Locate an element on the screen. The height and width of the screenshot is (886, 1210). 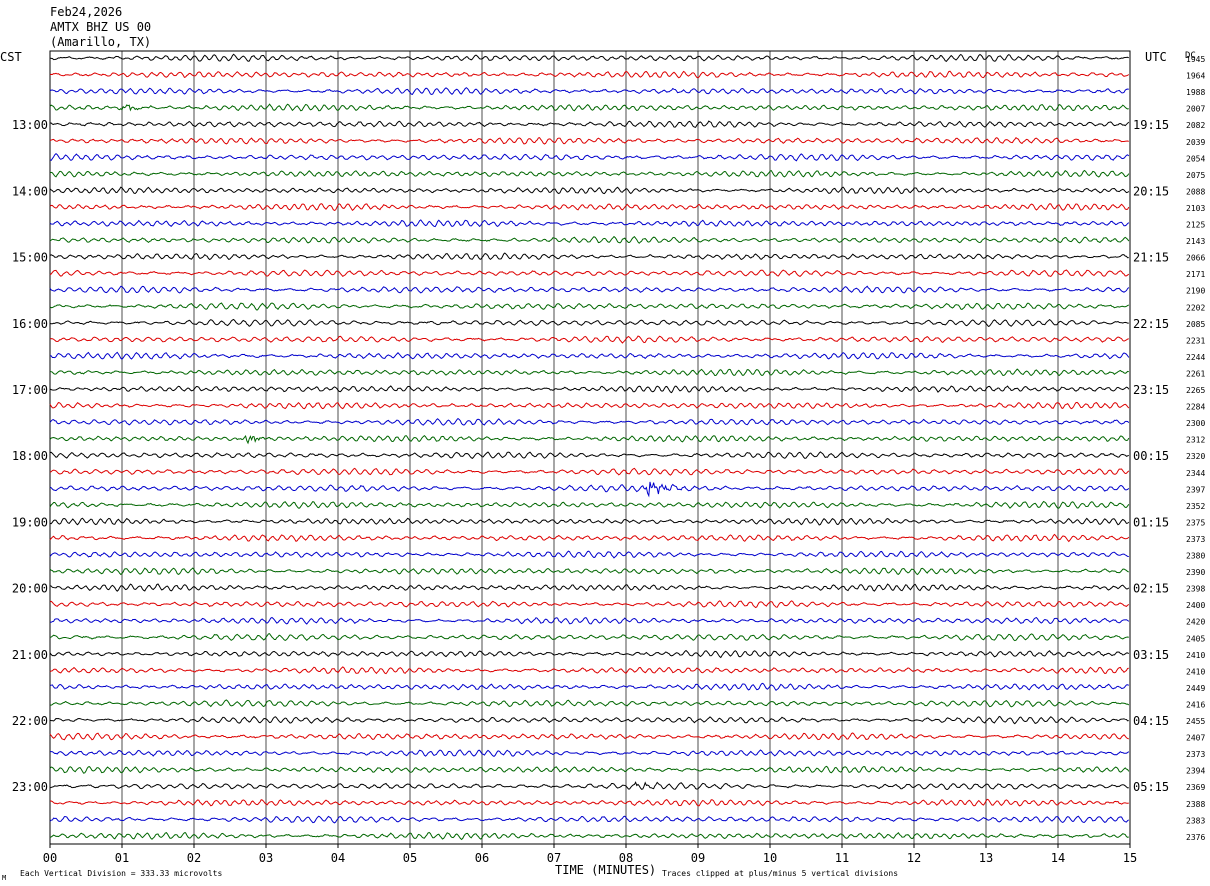
dc-offset-label: 2171 is located at coordinates (1195, 274).